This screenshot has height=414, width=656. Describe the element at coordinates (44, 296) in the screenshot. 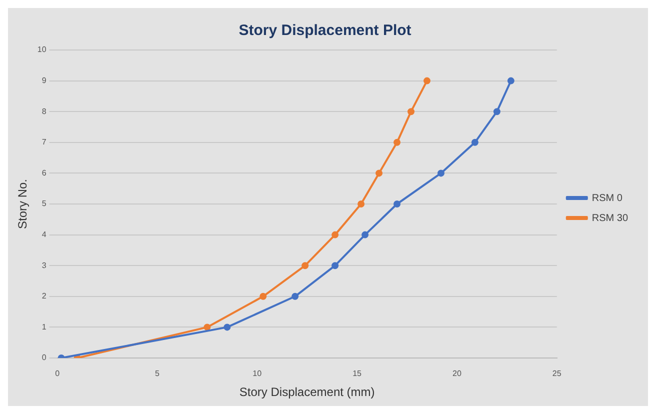

I see `y-tick-label: 2` at that location.